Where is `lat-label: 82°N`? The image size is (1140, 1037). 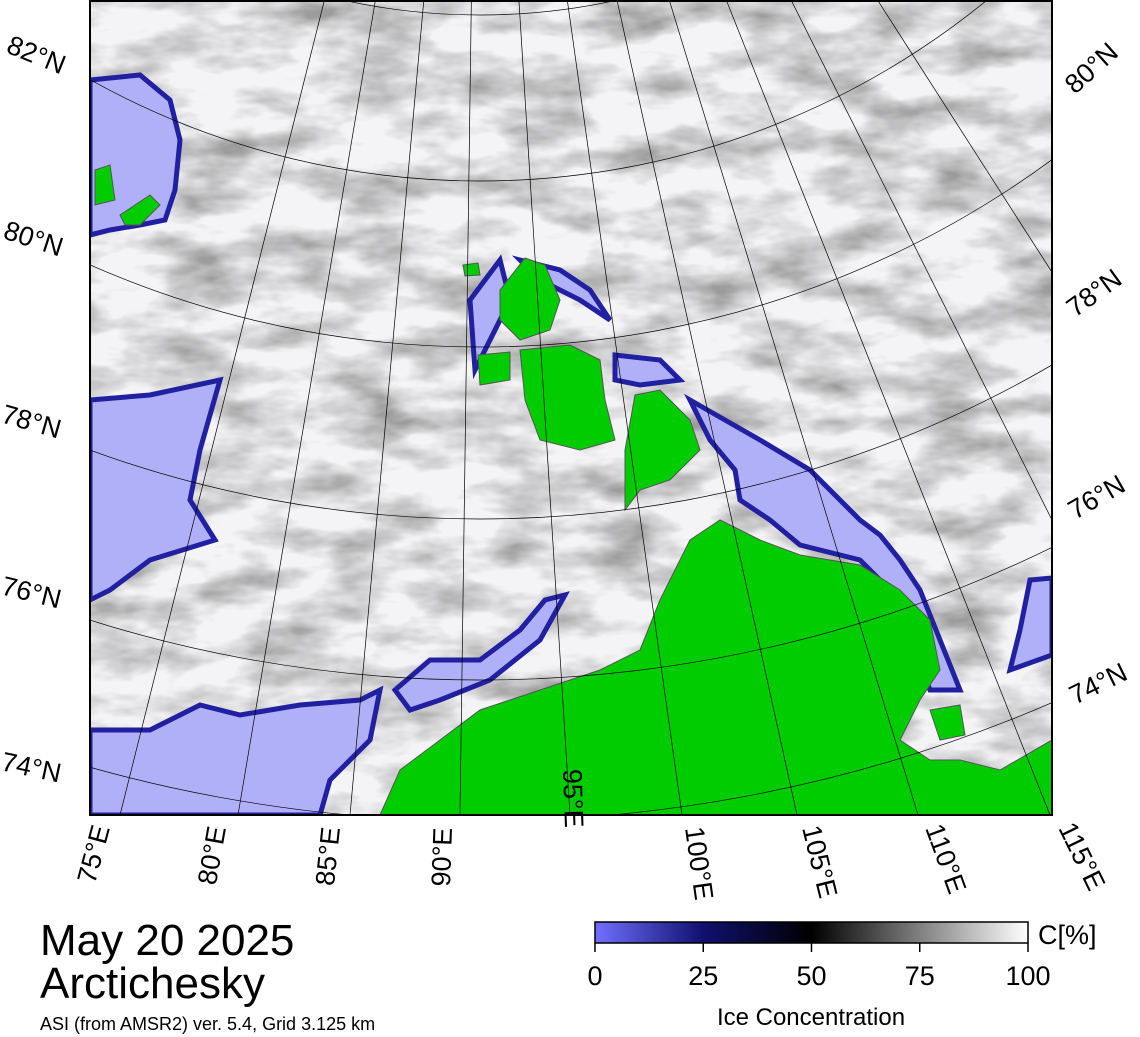
lat-label: 82°N is located at coordinates (36, 55).